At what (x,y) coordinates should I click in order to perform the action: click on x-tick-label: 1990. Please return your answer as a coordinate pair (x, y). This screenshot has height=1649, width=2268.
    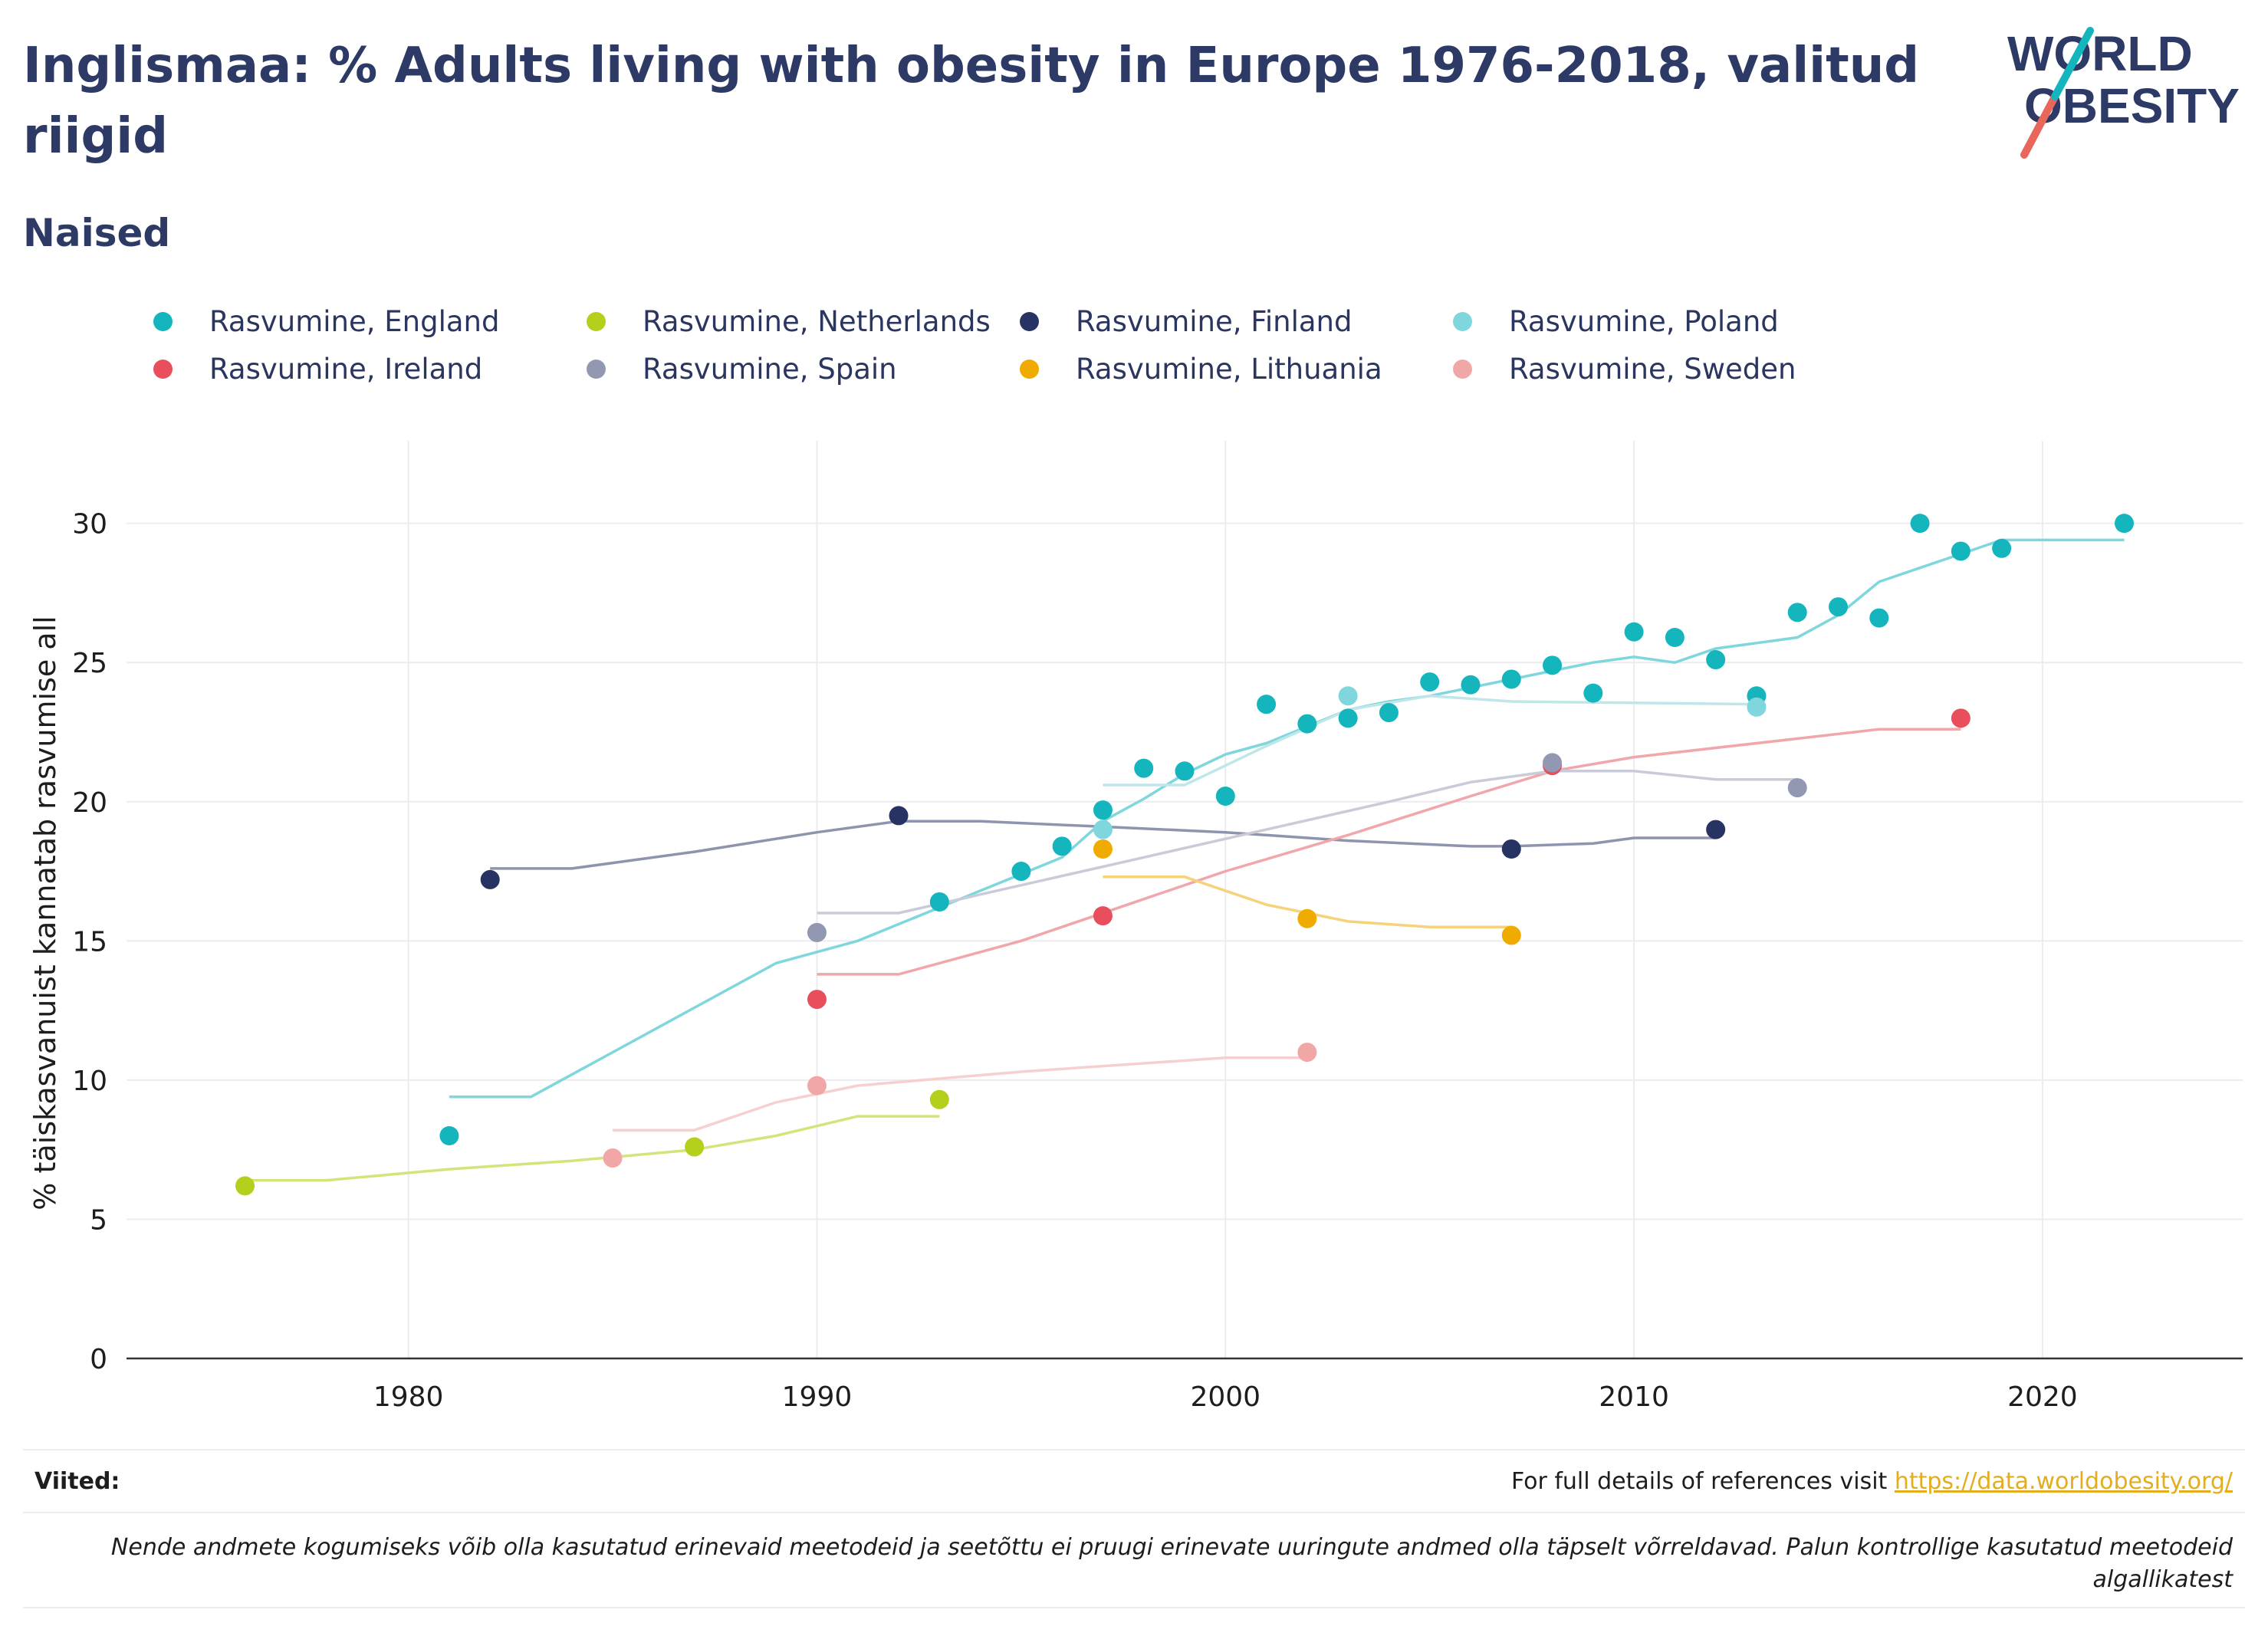
    Looking at the image, I should click on (817, 1397).